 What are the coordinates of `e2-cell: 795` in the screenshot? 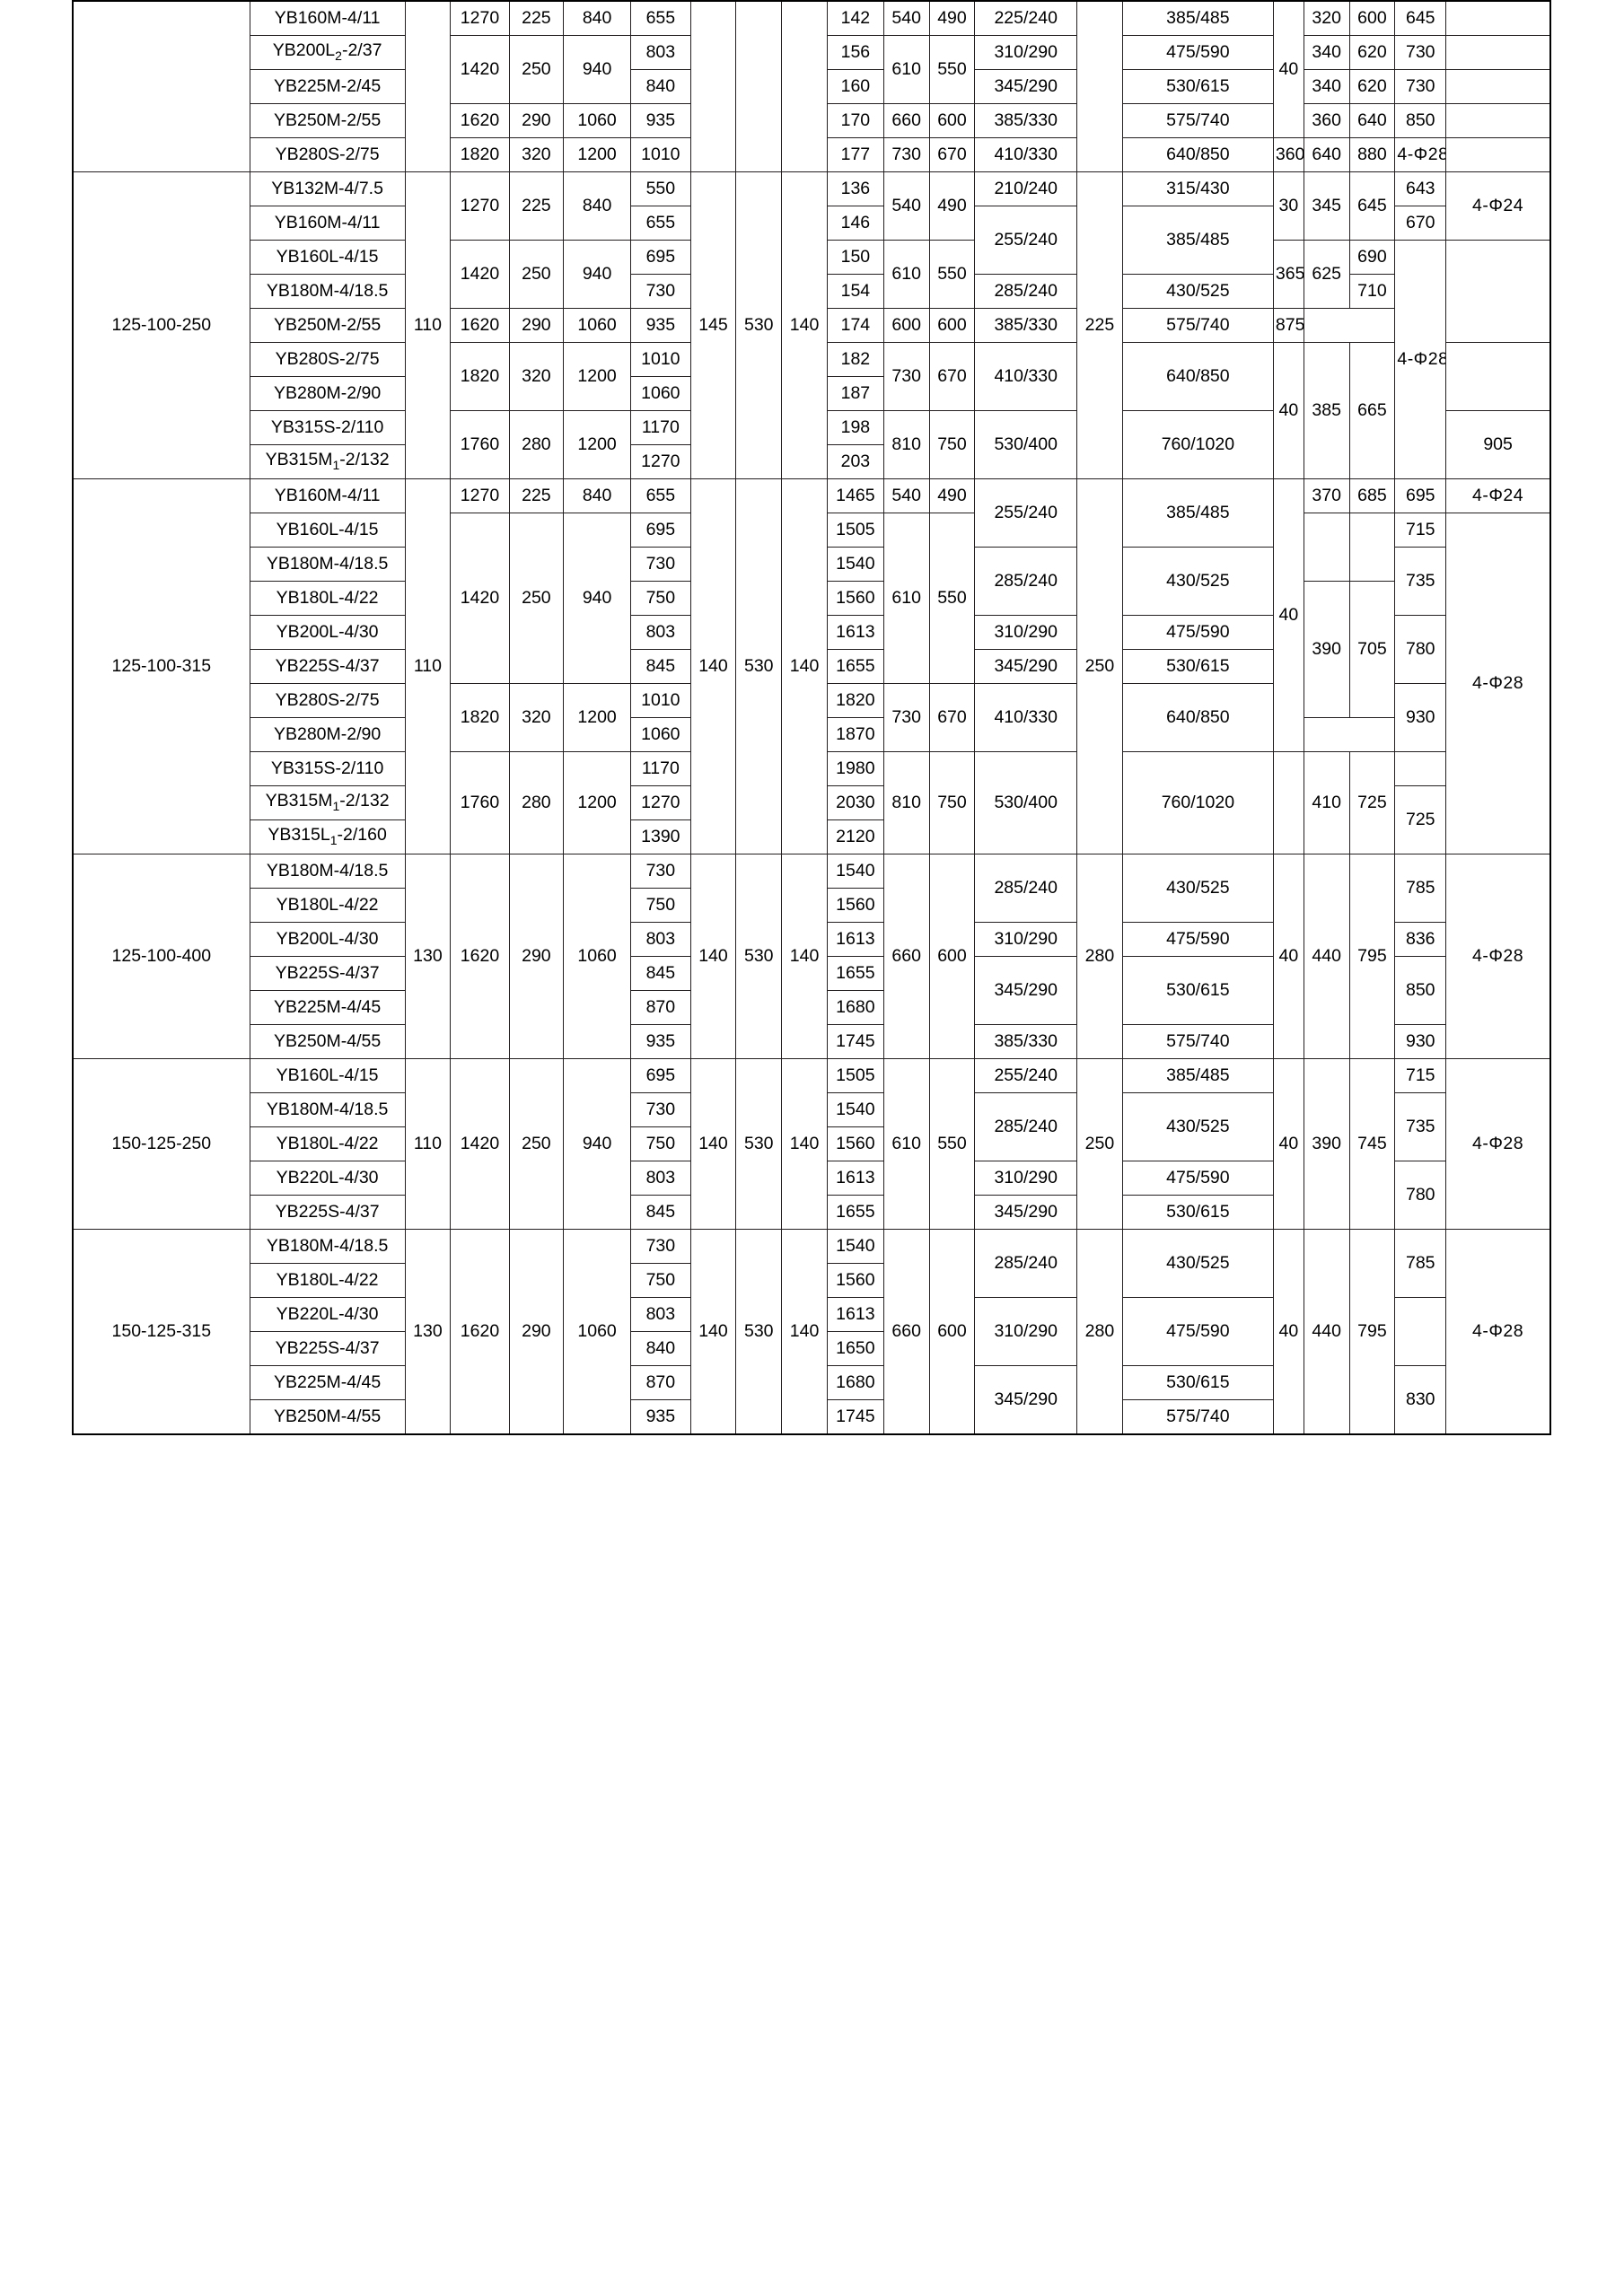 It's located at (1372, 956).